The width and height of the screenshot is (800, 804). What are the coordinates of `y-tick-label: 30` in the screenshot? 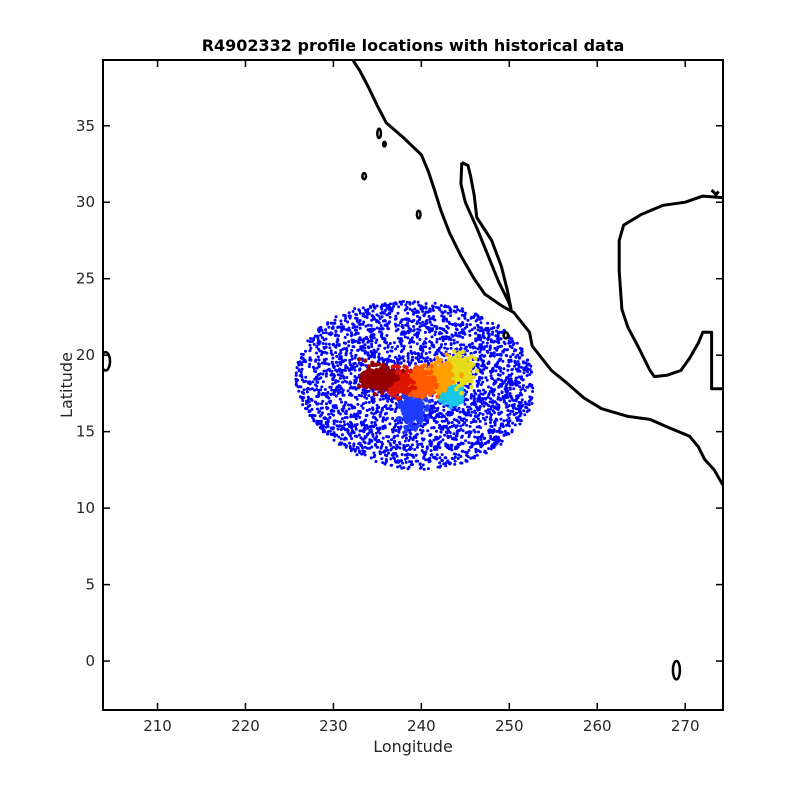 It's located at (85, 202).